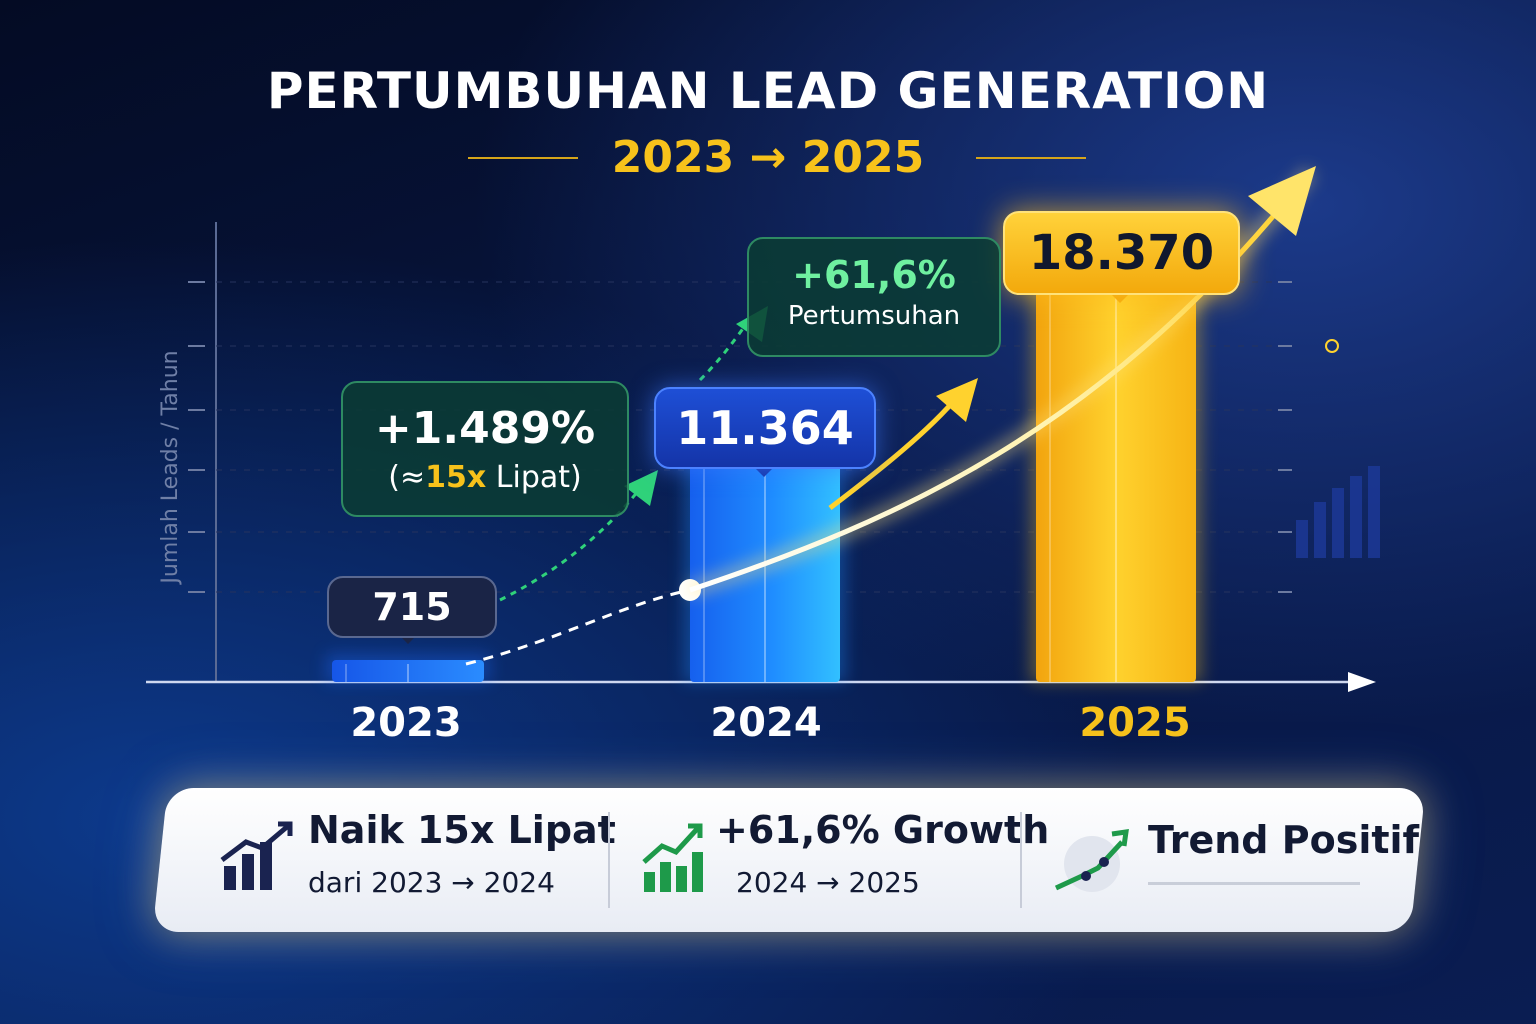 Image resolution: width=1536 pixels, height=1024 pixels. I want to click on summary-item-3: Trend Positif, so click(1283, 840).